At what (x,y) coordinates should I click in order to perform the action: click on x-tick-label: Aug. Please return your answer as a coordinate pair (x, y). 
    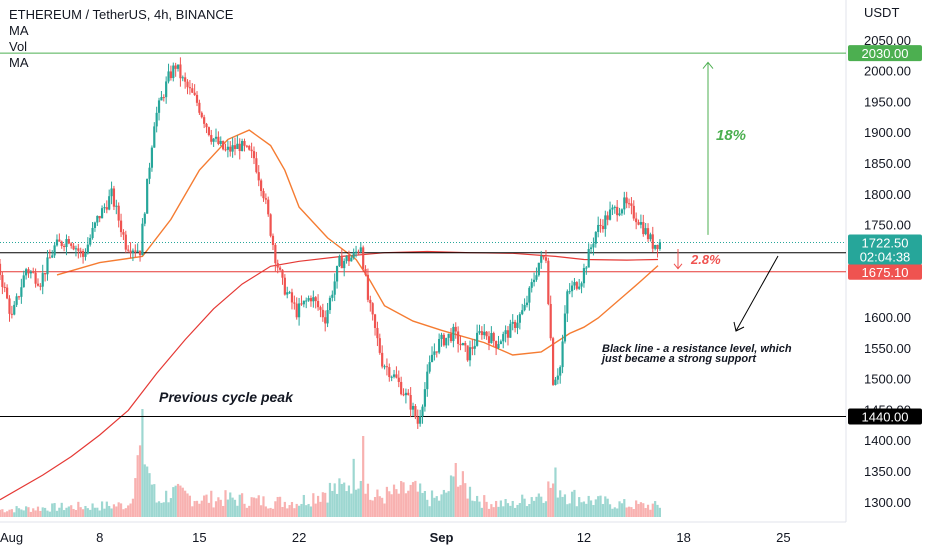
    Looking at the image, I should click on (11, 537).